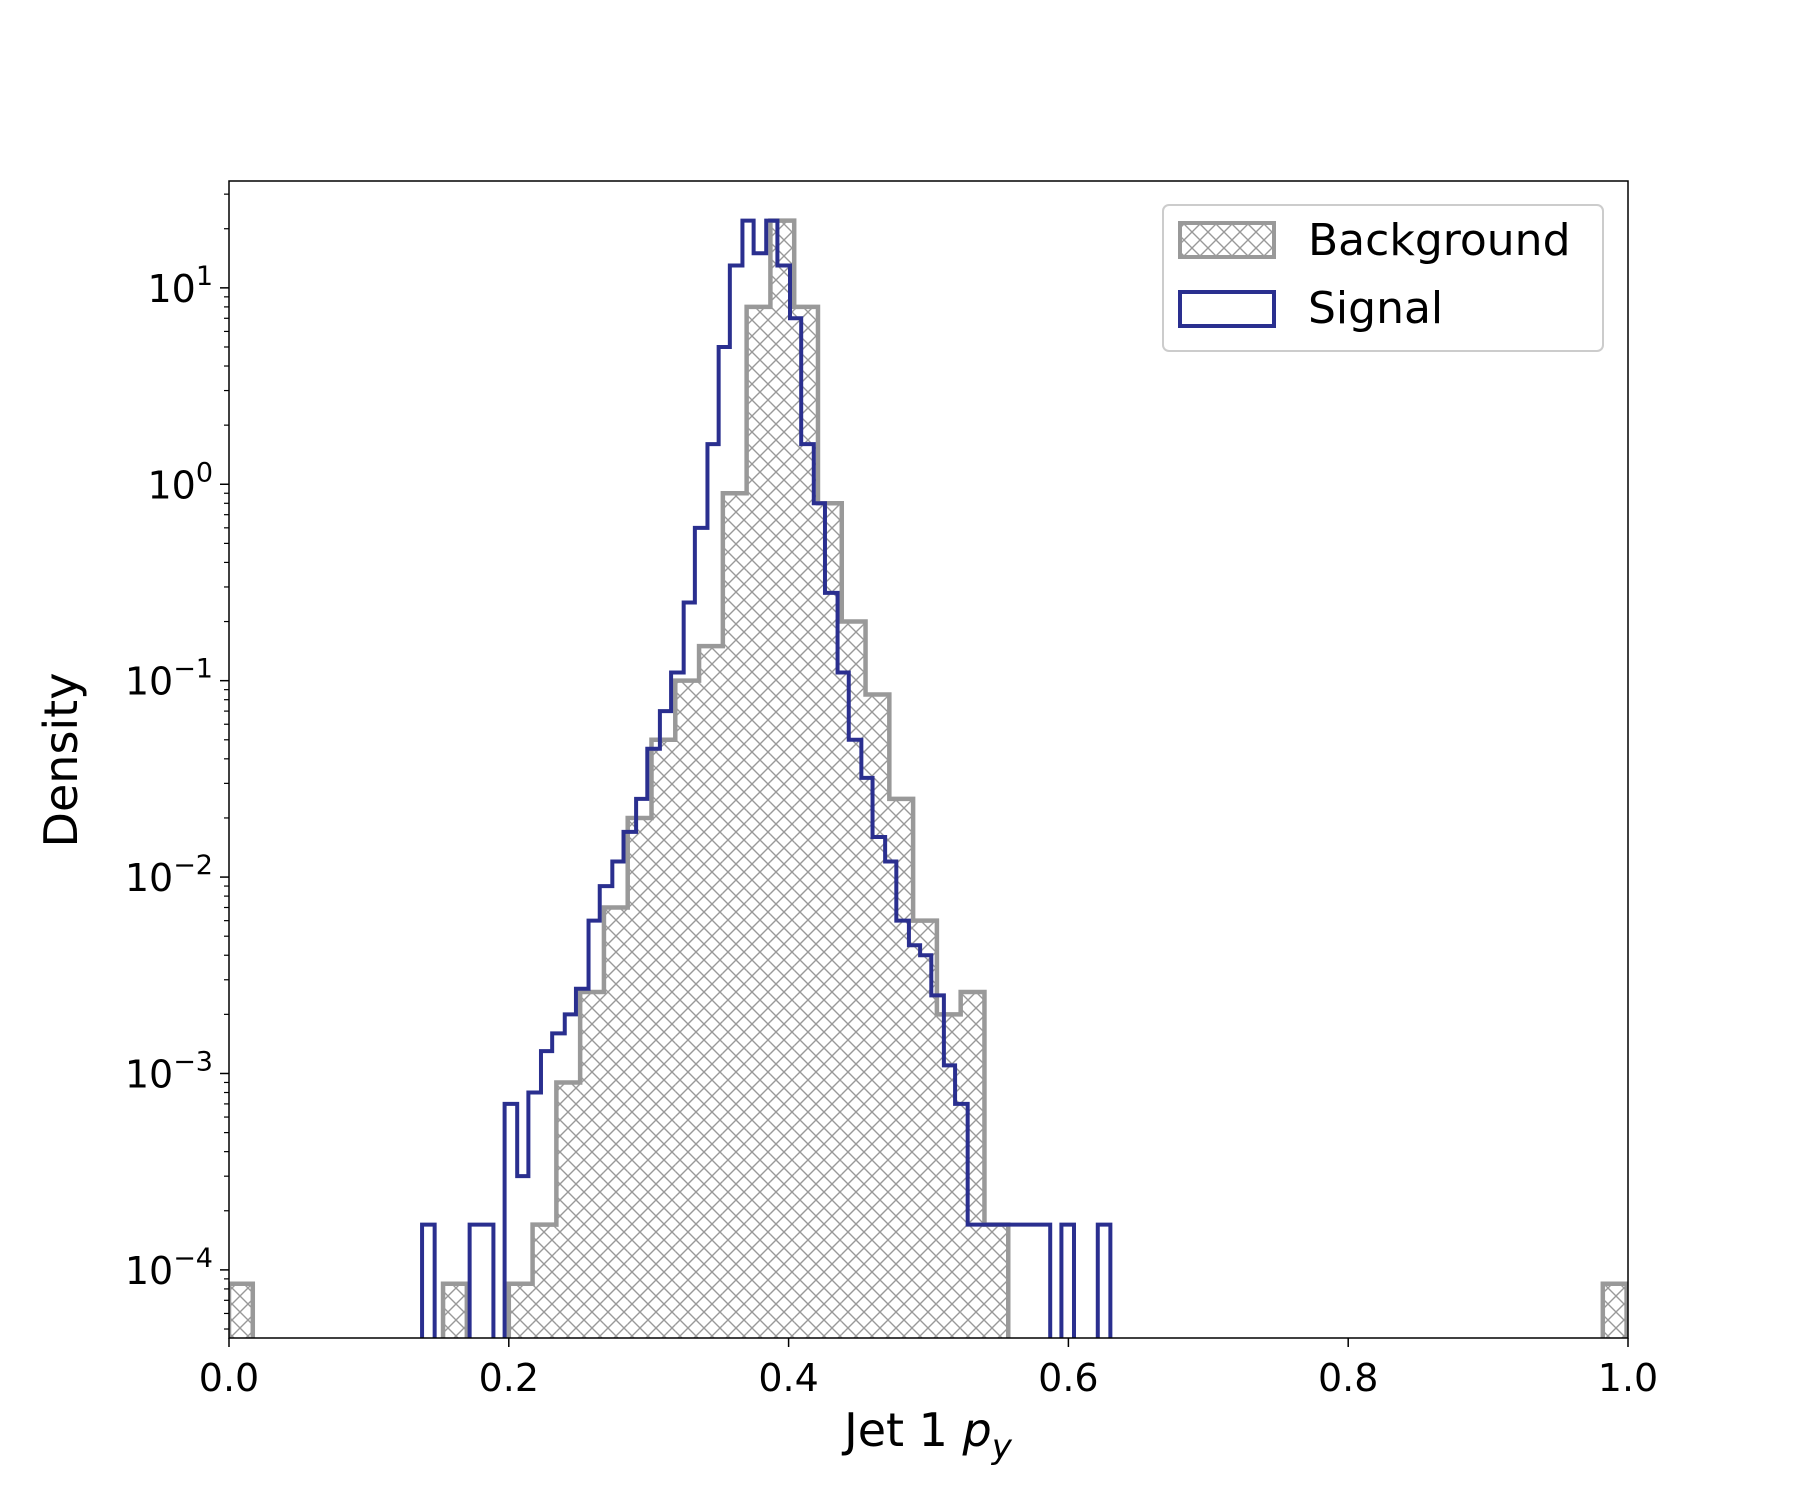  Describe the element at coordinates (61, 760) in the screenshot. I see `y-axis-label: Density` at that location.